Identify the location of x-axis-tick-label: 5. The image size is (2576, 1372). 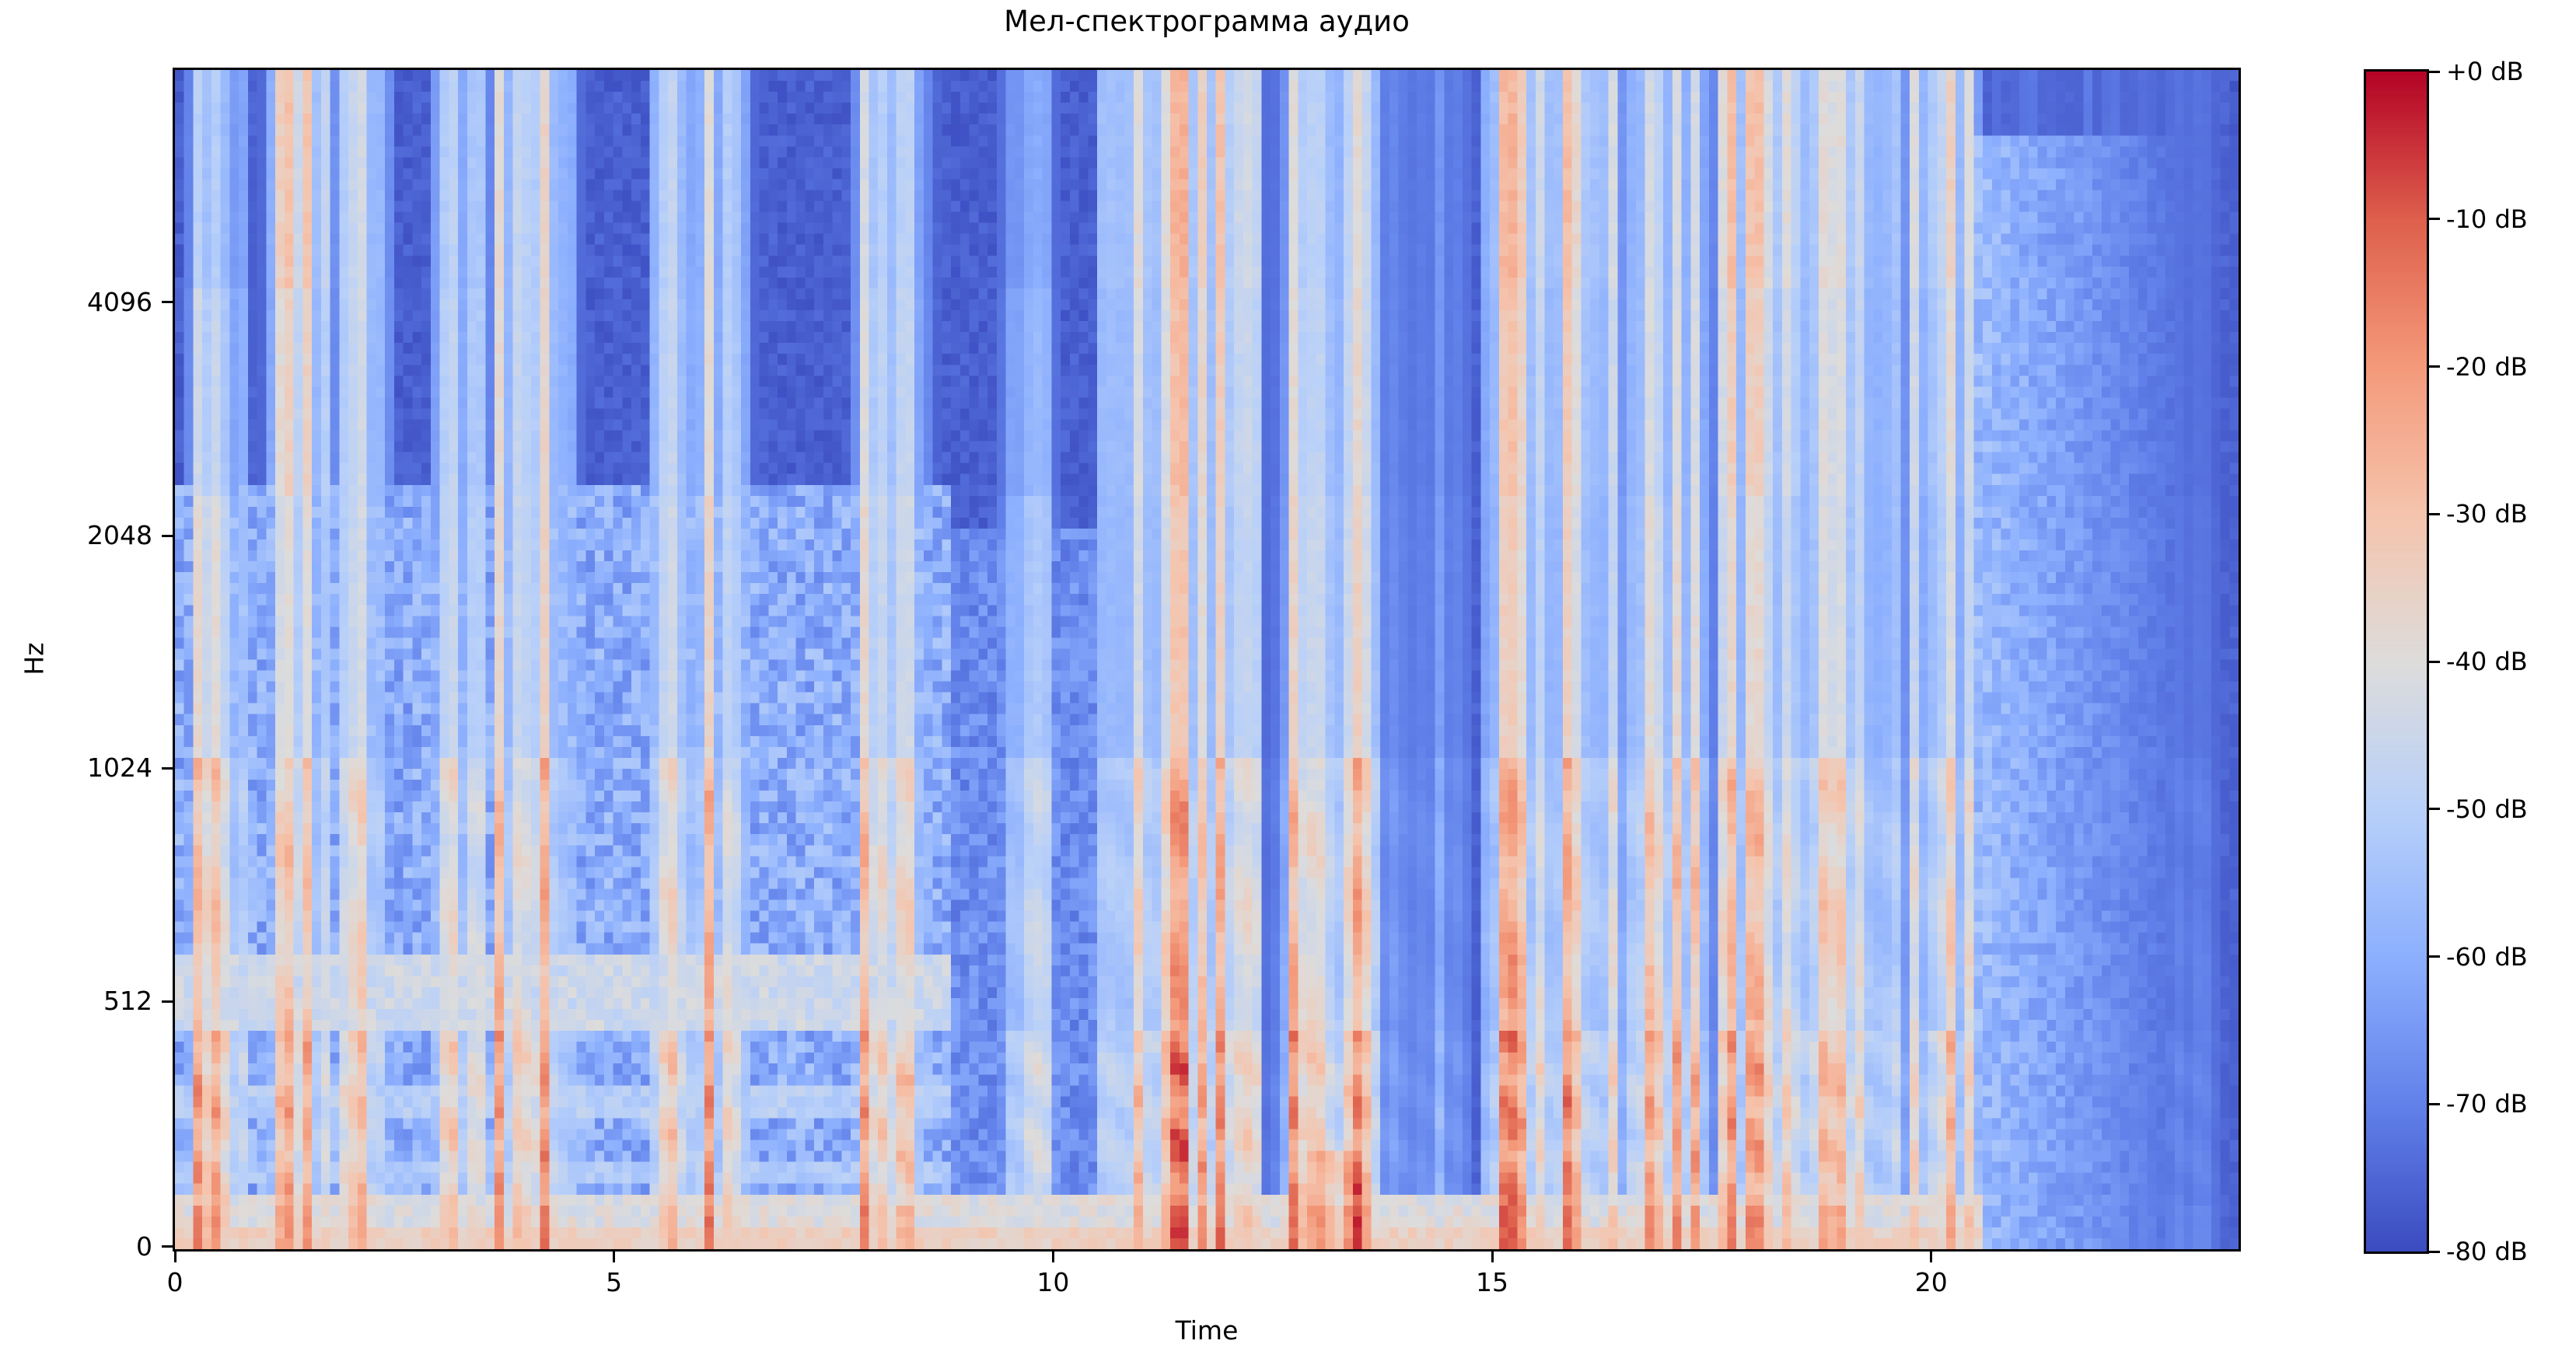
(614, 1282).